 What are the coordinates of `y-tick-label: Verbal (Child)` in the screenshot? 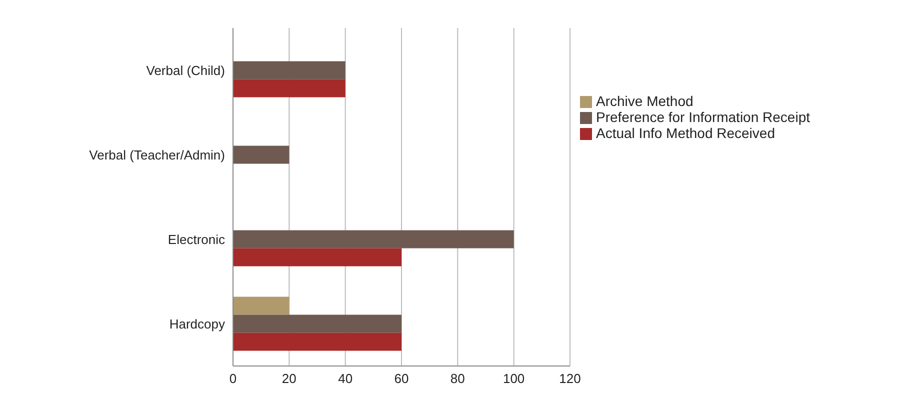 It's located at (185, 70).